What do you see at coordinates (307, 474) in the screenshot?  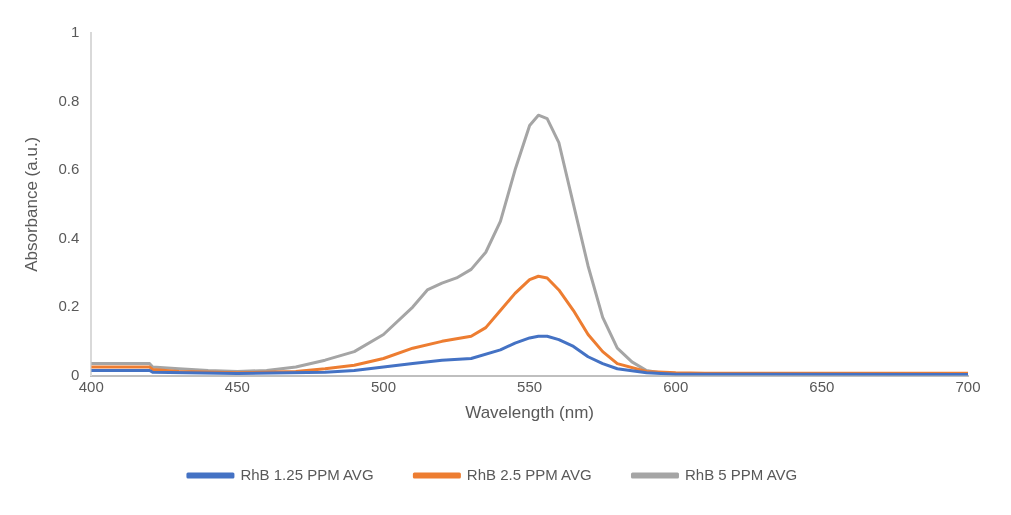 I see `legend-label: RhB 1.25 PPM AVG` at bounding box center [307, 474].